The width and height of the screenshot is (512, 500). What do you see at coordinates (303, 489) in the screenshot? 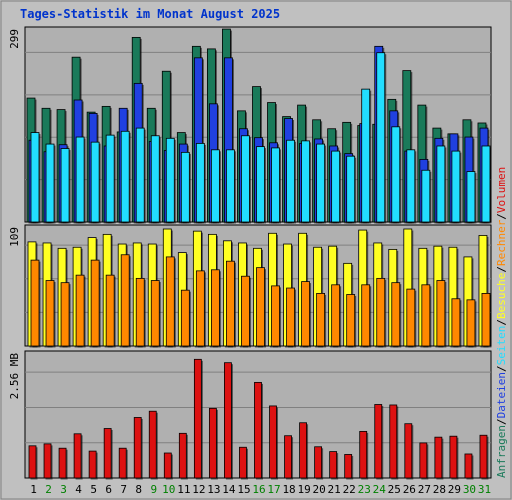
I see `day-label-19: 19` at bounding box center [303, 489].